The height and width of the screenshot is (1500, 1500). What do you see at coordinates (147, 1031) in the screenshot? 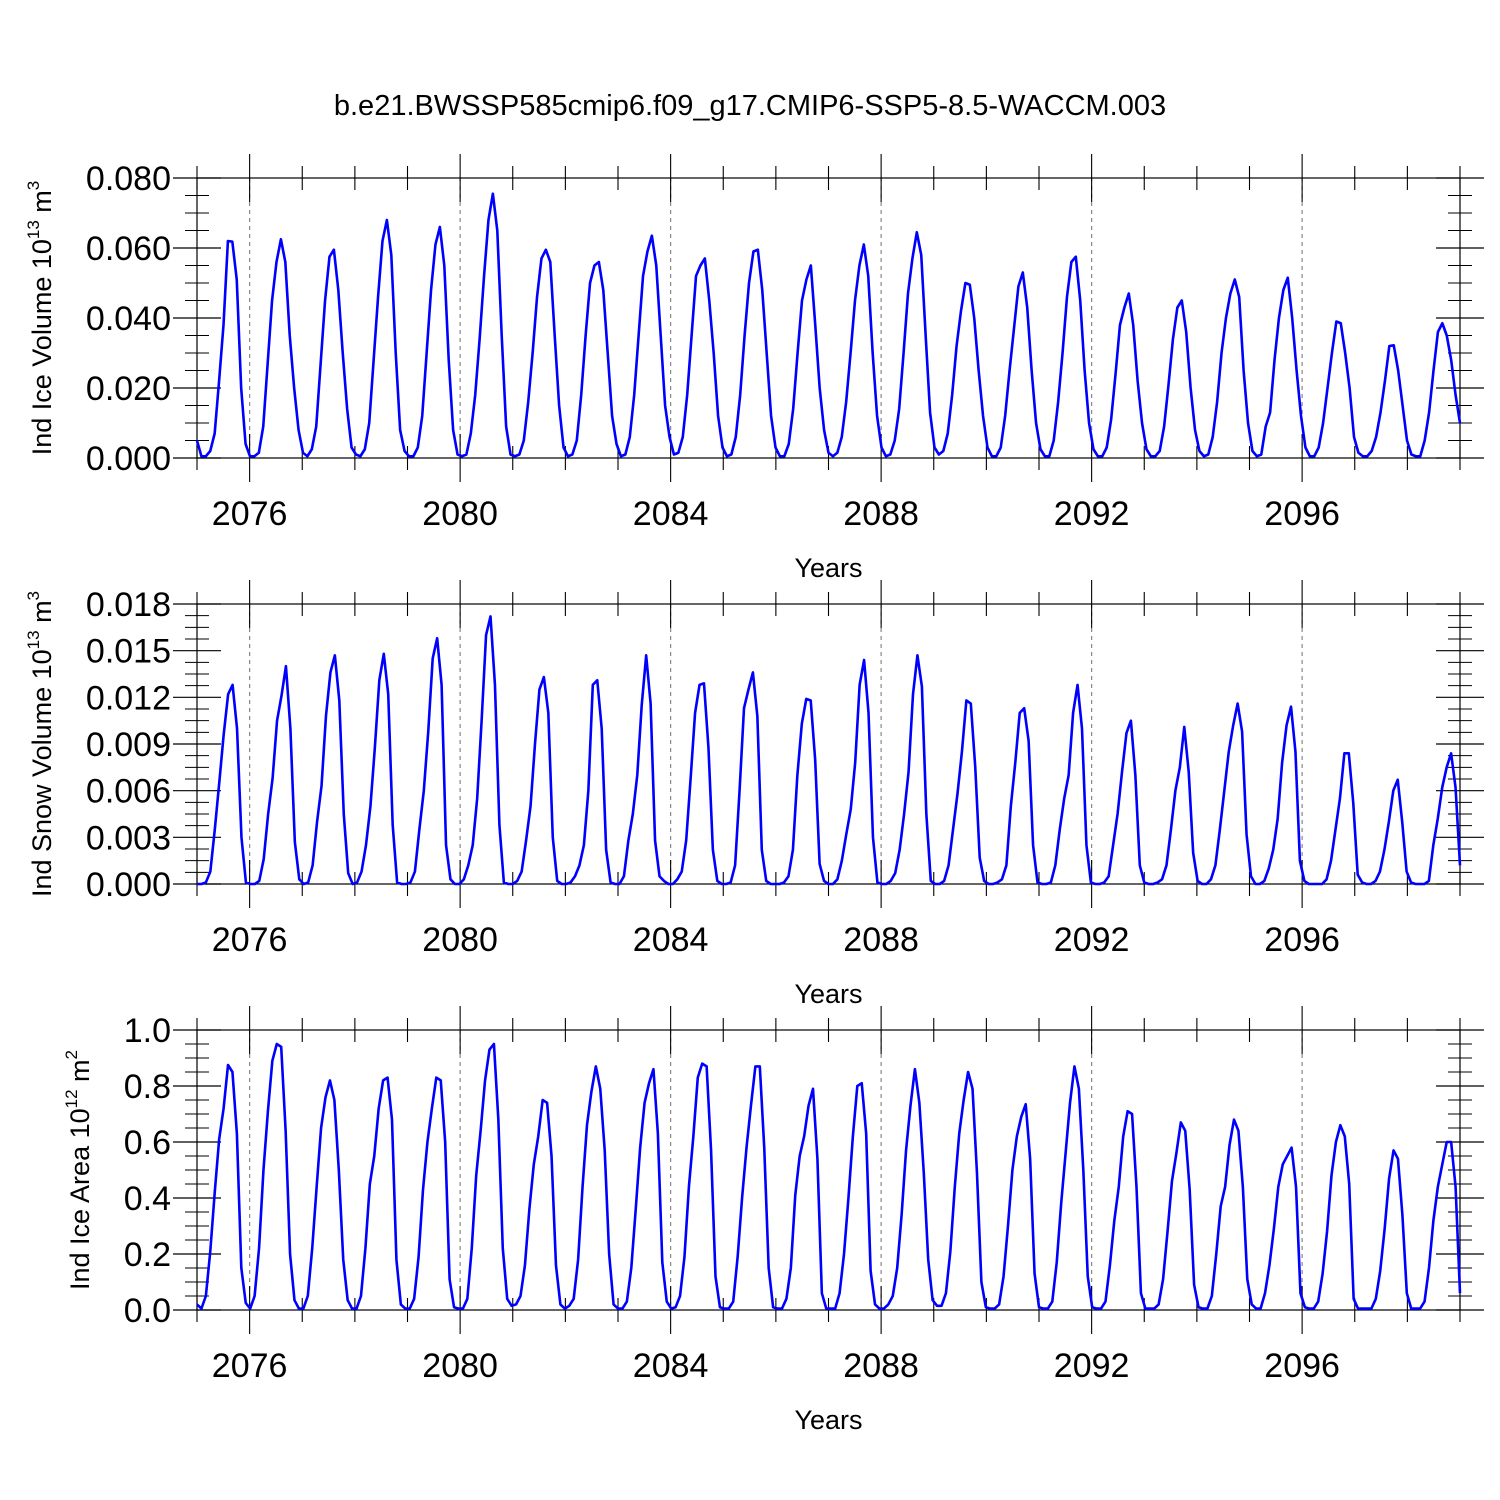
I see `y-tick-label: 1.0` at bounding box center [147, 1031].